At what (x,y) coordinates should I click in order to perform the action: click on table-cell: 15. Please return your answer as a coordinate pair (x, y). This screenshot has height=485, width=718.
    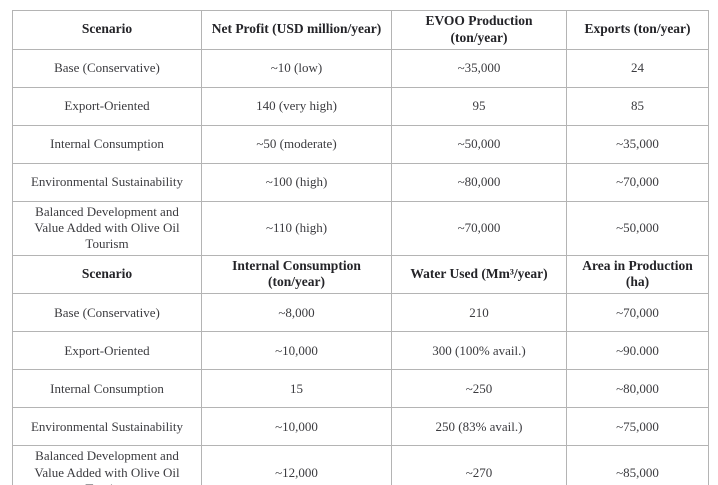
    Looking at the image, I should click on (296, 389).